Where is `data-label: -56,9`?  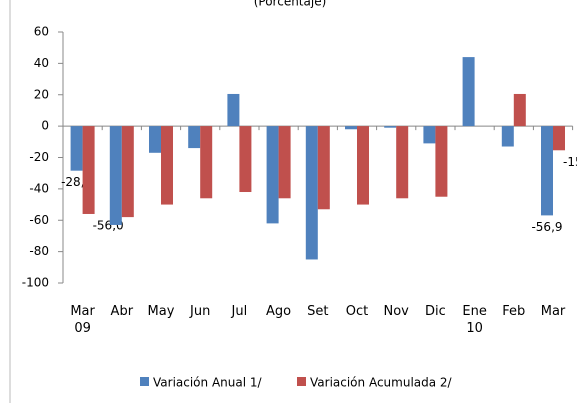
data-label: -56,9 is located at coordinates (546, 227).